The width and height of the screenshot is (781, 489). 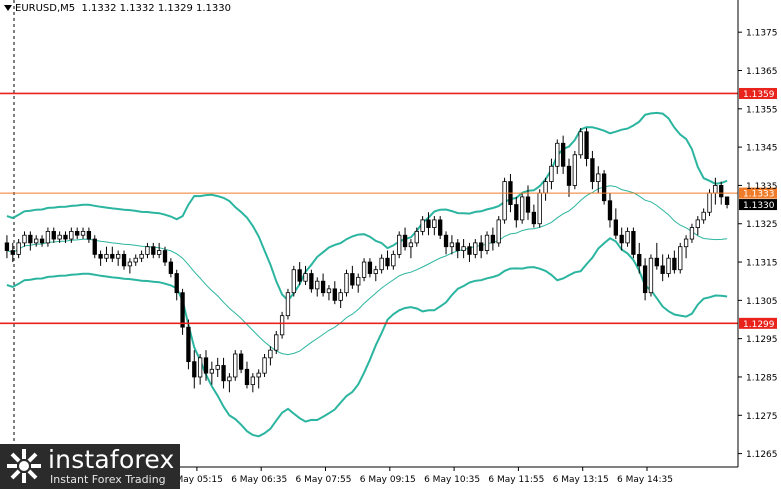 I want to click on price-tick-label: 1.1305, so click(x=762, y=302).